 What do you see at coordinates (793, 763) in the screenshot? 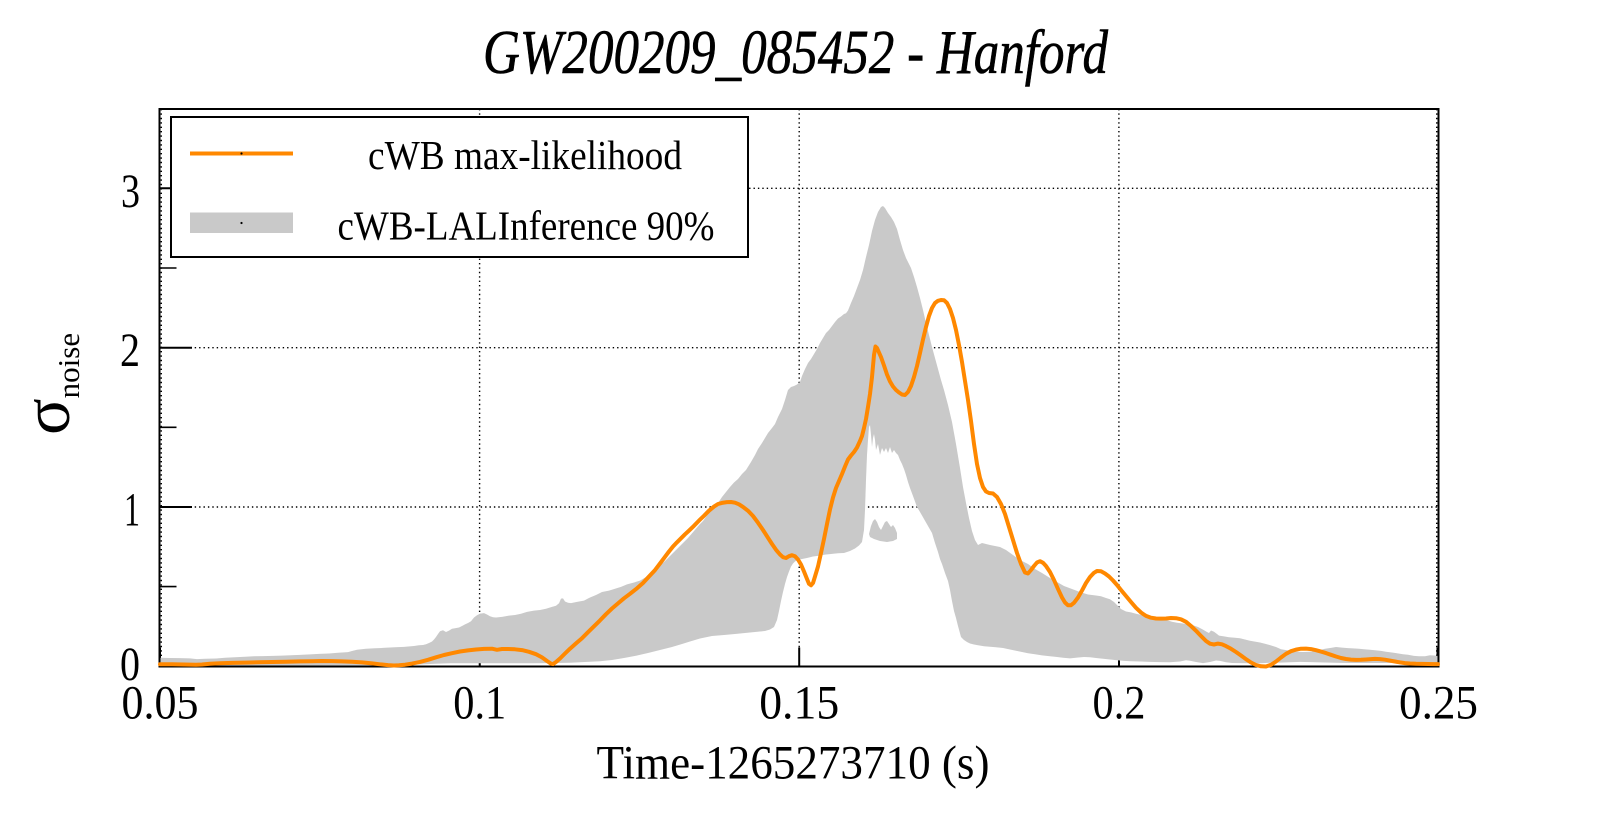
I see `svg-text: Time-1265273710 (s)` at bounding box center [793, 763].